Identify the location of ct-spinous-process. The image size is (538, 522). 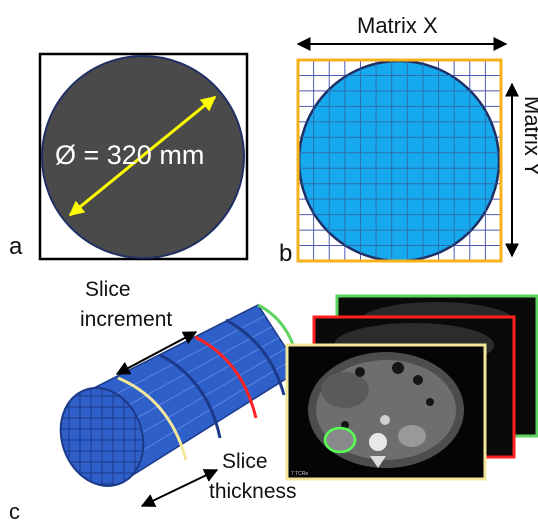
(378, 462).